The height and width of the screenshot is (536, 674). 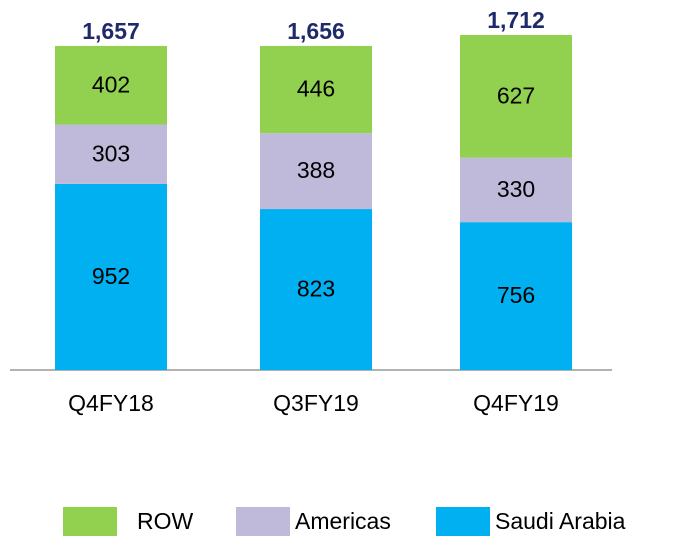 I want to click on x-tick-label: Q4FY18, so click(x=111, y=403).